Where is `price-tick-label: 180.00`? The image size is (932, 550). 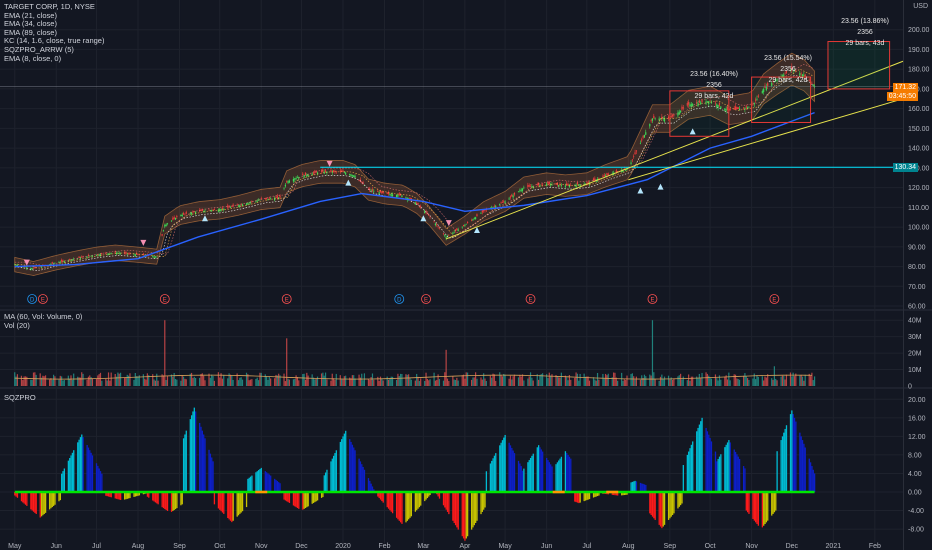 price-tick-label: 180.00 is located at coordinates (919, 70).